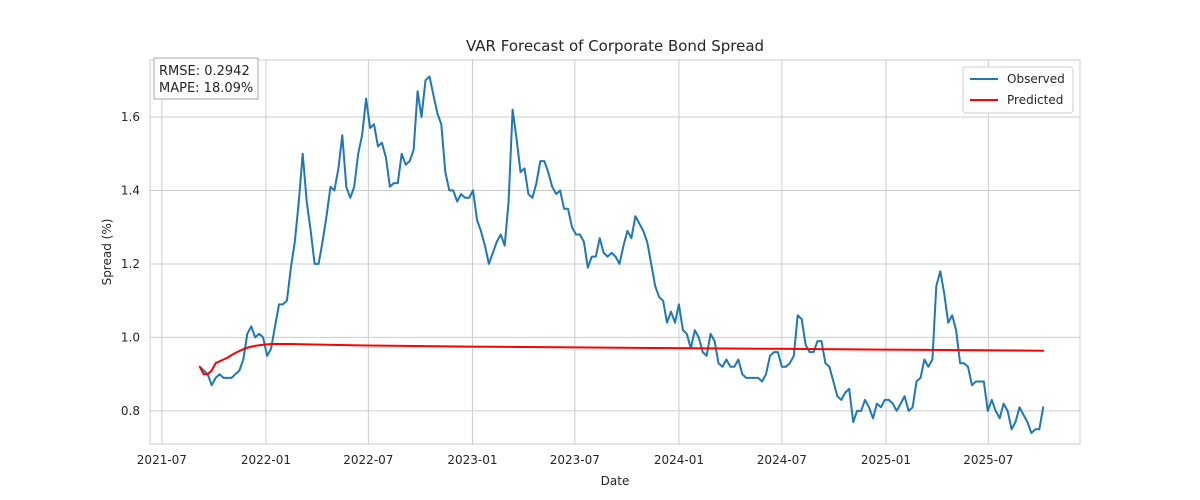 This screenshot has width=1200, height=500. What do you see at coordinates (615, 481) in the screenshot?
I see `x-axis-title: Date` at bounding box center [615, 481].